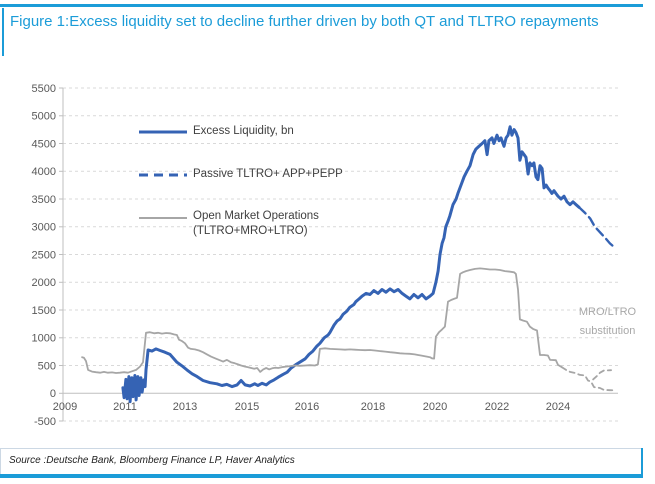  Describe the element at coordinates (44, 144) in the screenshot. I see `y-tick-label: 4500` at that location.